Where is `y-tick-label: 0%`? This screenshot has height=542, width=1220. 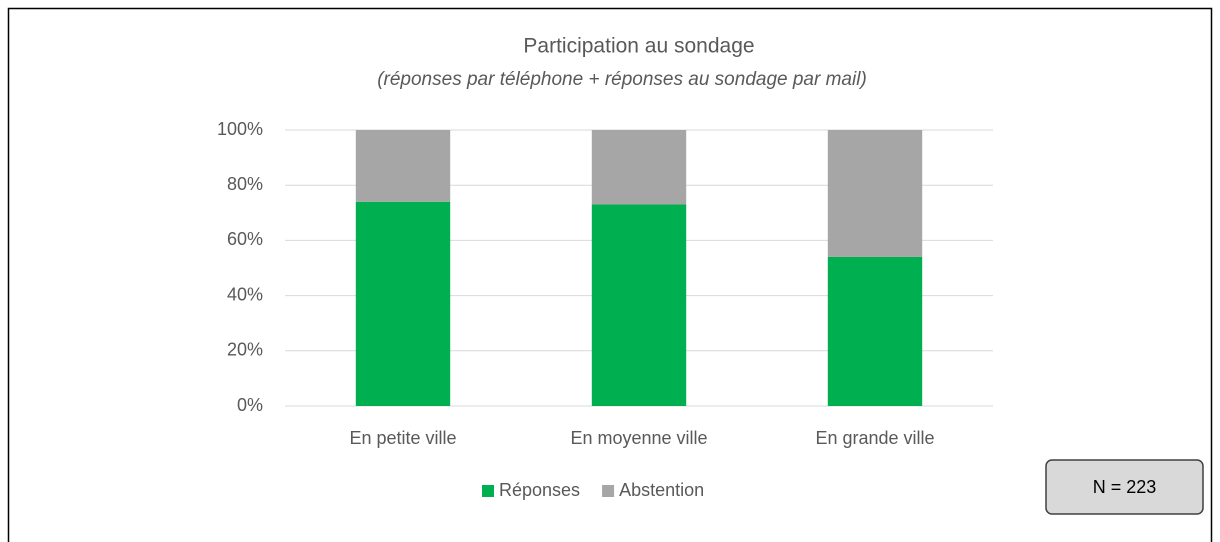 y-tick-label: 0% is located at coordinates (250, 405).